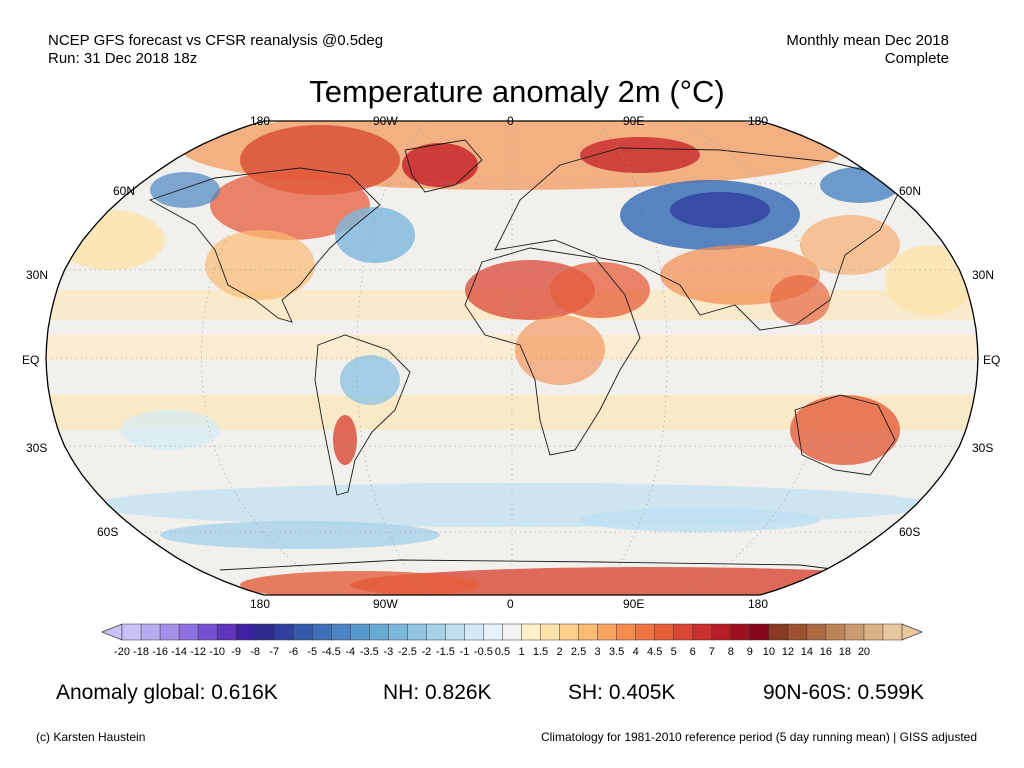  I want to click on colorbar-tick-label: 2.5, so click(578, 652).